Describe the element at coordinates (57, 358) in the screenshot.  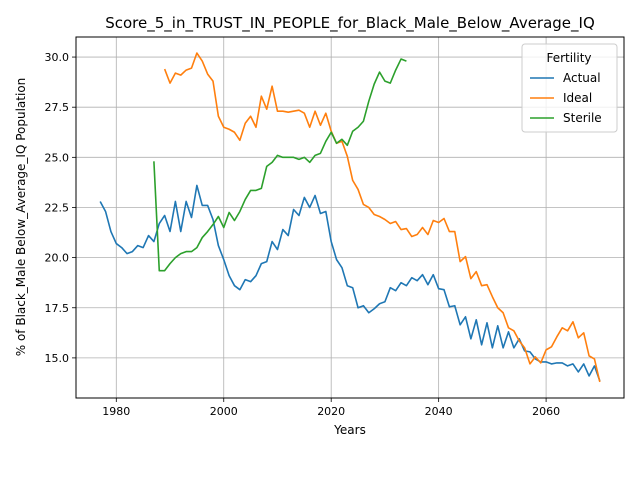
I see `y-tick-label: 15.0` at that location.